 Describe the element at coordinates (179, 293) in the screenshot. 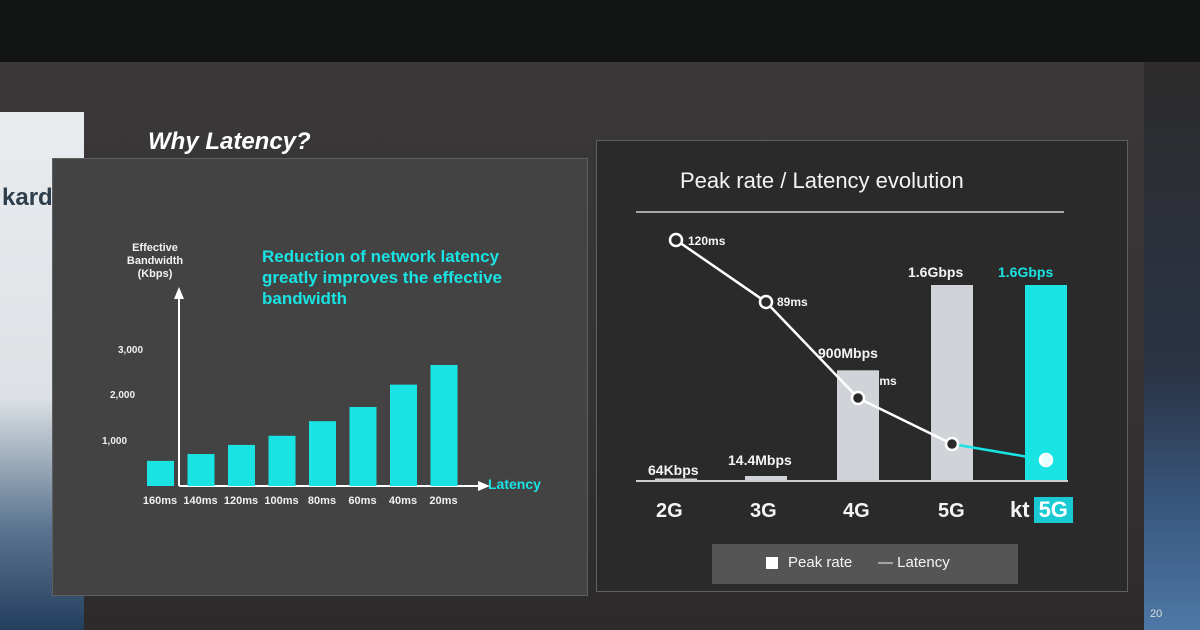

I see `y-axis-arrow` at that location.